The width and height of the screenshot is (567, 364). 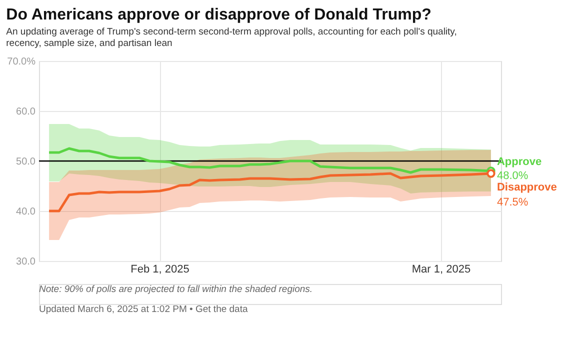 I want to click on y-tick-label: 60.0, so click(x=26, y=112).